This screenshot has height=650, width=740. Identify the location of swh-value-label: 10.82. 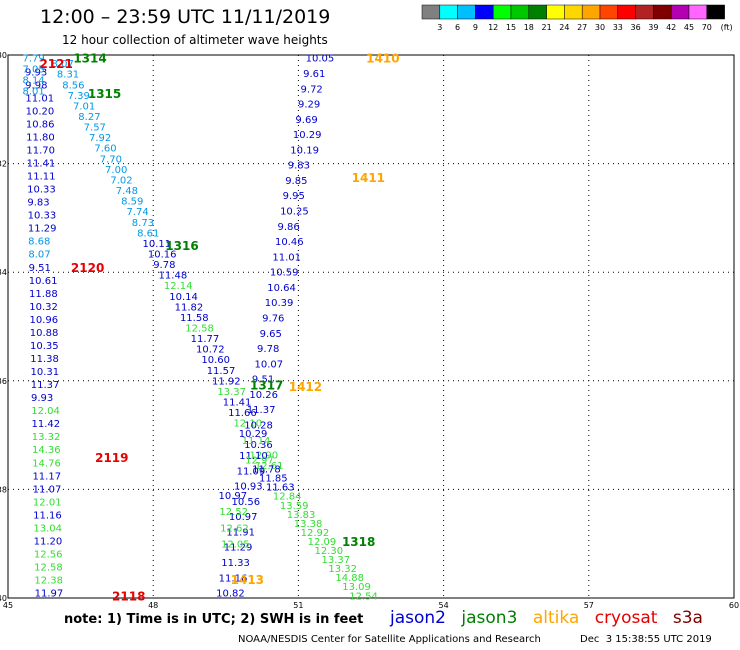
(230, 594).